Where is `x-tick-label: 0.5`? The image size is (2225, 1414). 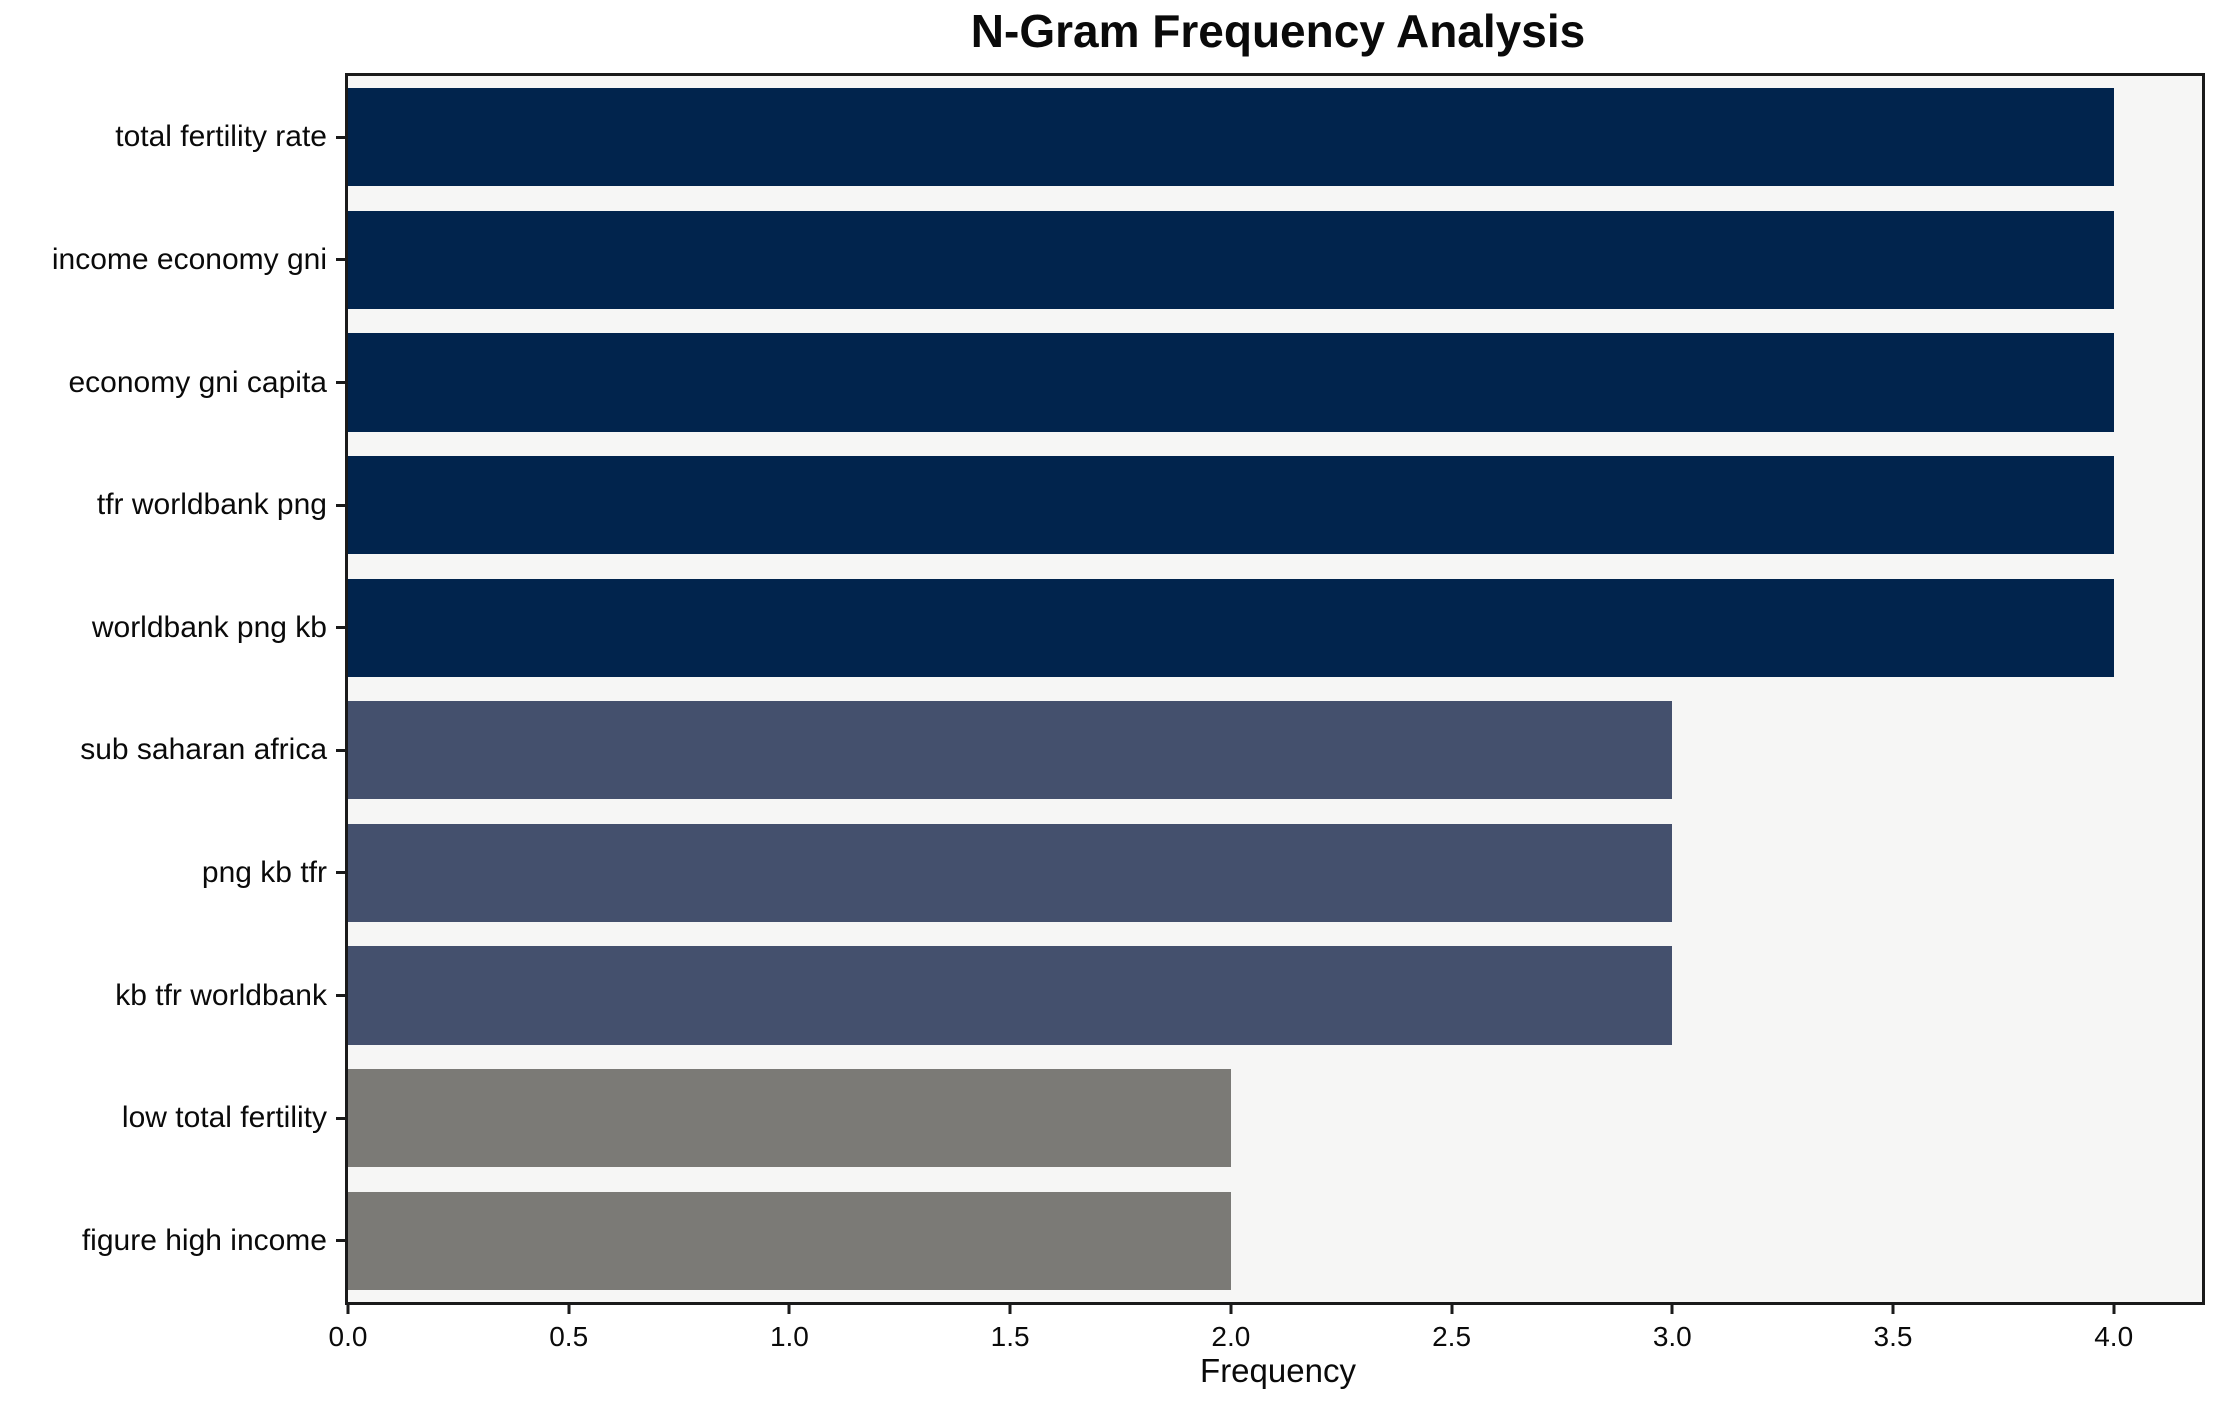
x-tick-label: 0.5 is located at coordinates (569, 1336).